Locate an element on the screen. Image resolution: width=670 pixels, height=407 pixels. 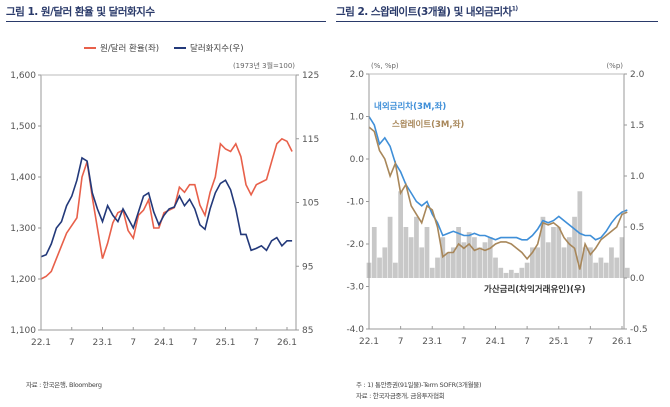
spread-bar-22.2 is located at coordinates (374, 252).